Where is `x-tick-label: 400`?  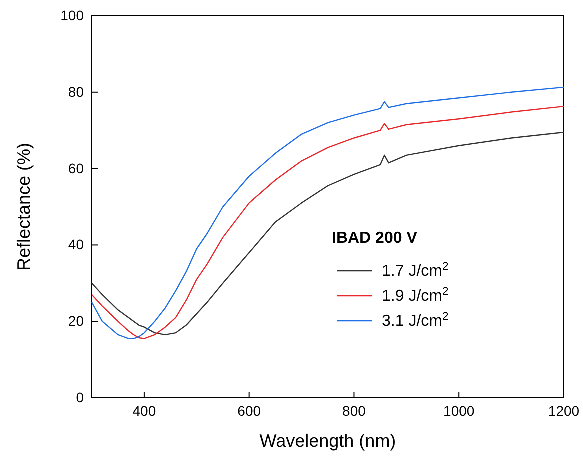
x-tick-label: 400 is located at coordinates (144, 410).